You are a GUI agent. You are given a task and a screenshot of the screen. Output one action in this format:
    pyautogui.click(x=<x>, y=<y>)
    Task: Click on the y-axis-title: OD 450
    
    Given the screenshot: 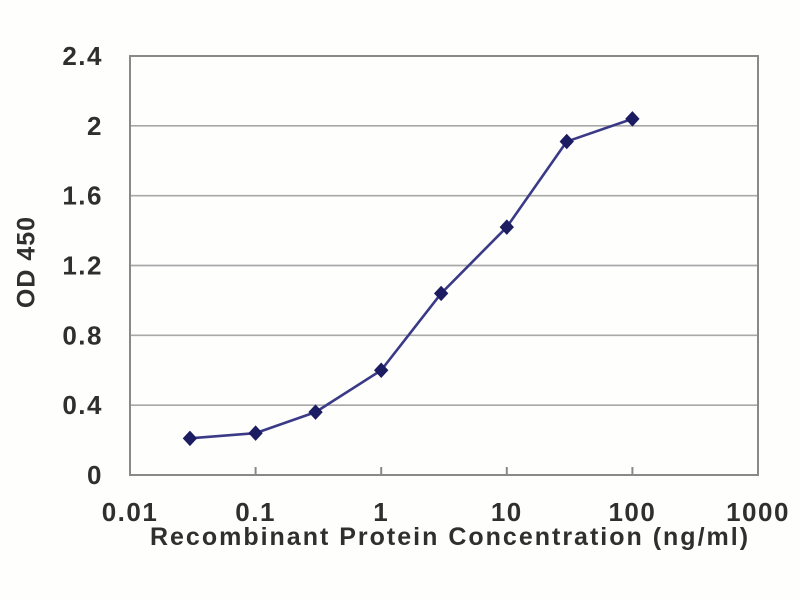 What is the action you would take?
    pyautogui.click(x=26, y=262)
    